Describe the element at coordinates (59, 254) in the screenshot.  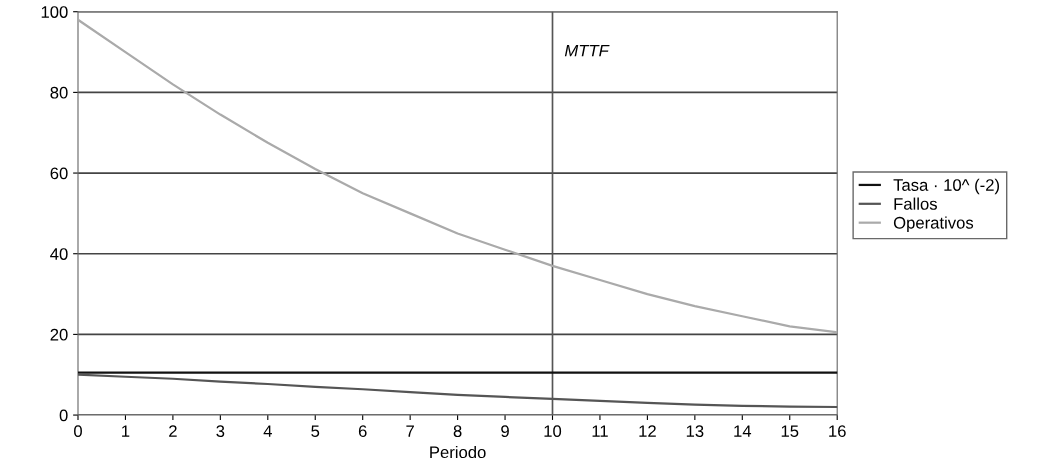
I see `y-tick-label: 40` at that location.